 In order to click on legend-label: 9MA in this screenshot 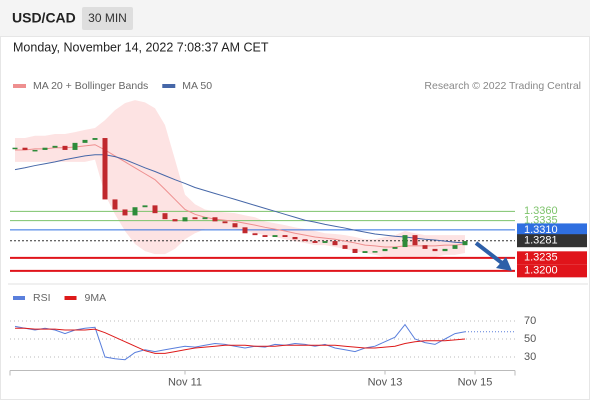, I will do `click(96, 298)`.